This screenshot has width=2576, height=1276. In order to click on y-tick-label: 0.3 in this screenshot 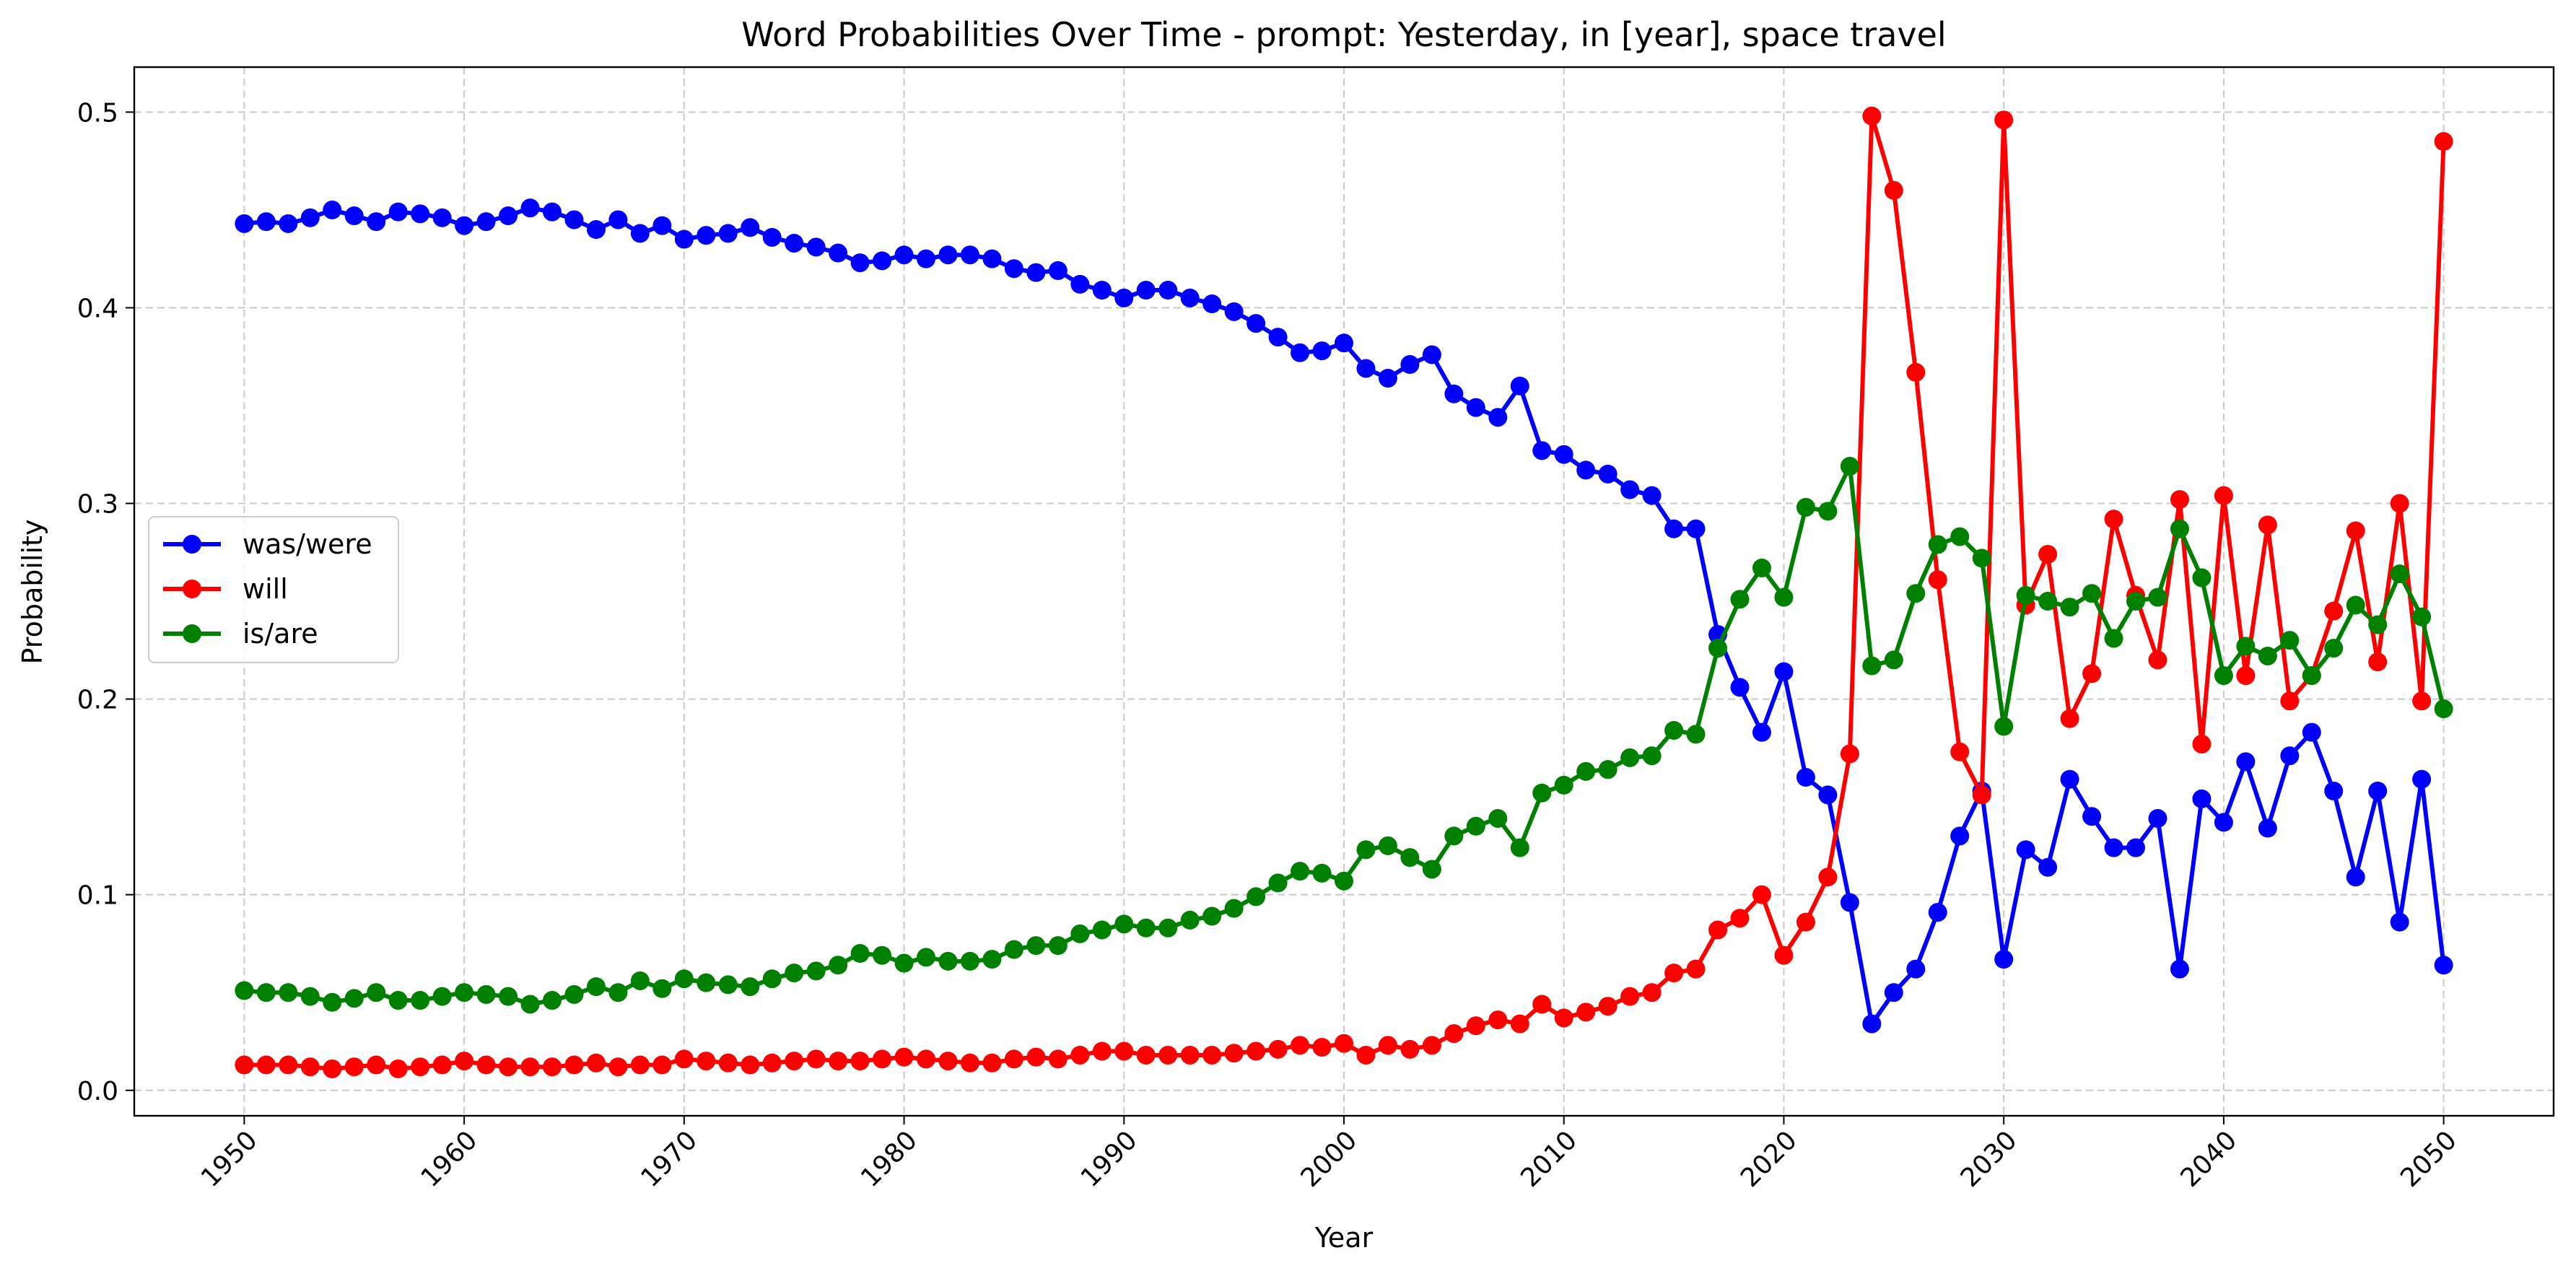, I will do `click(97, 505)`.